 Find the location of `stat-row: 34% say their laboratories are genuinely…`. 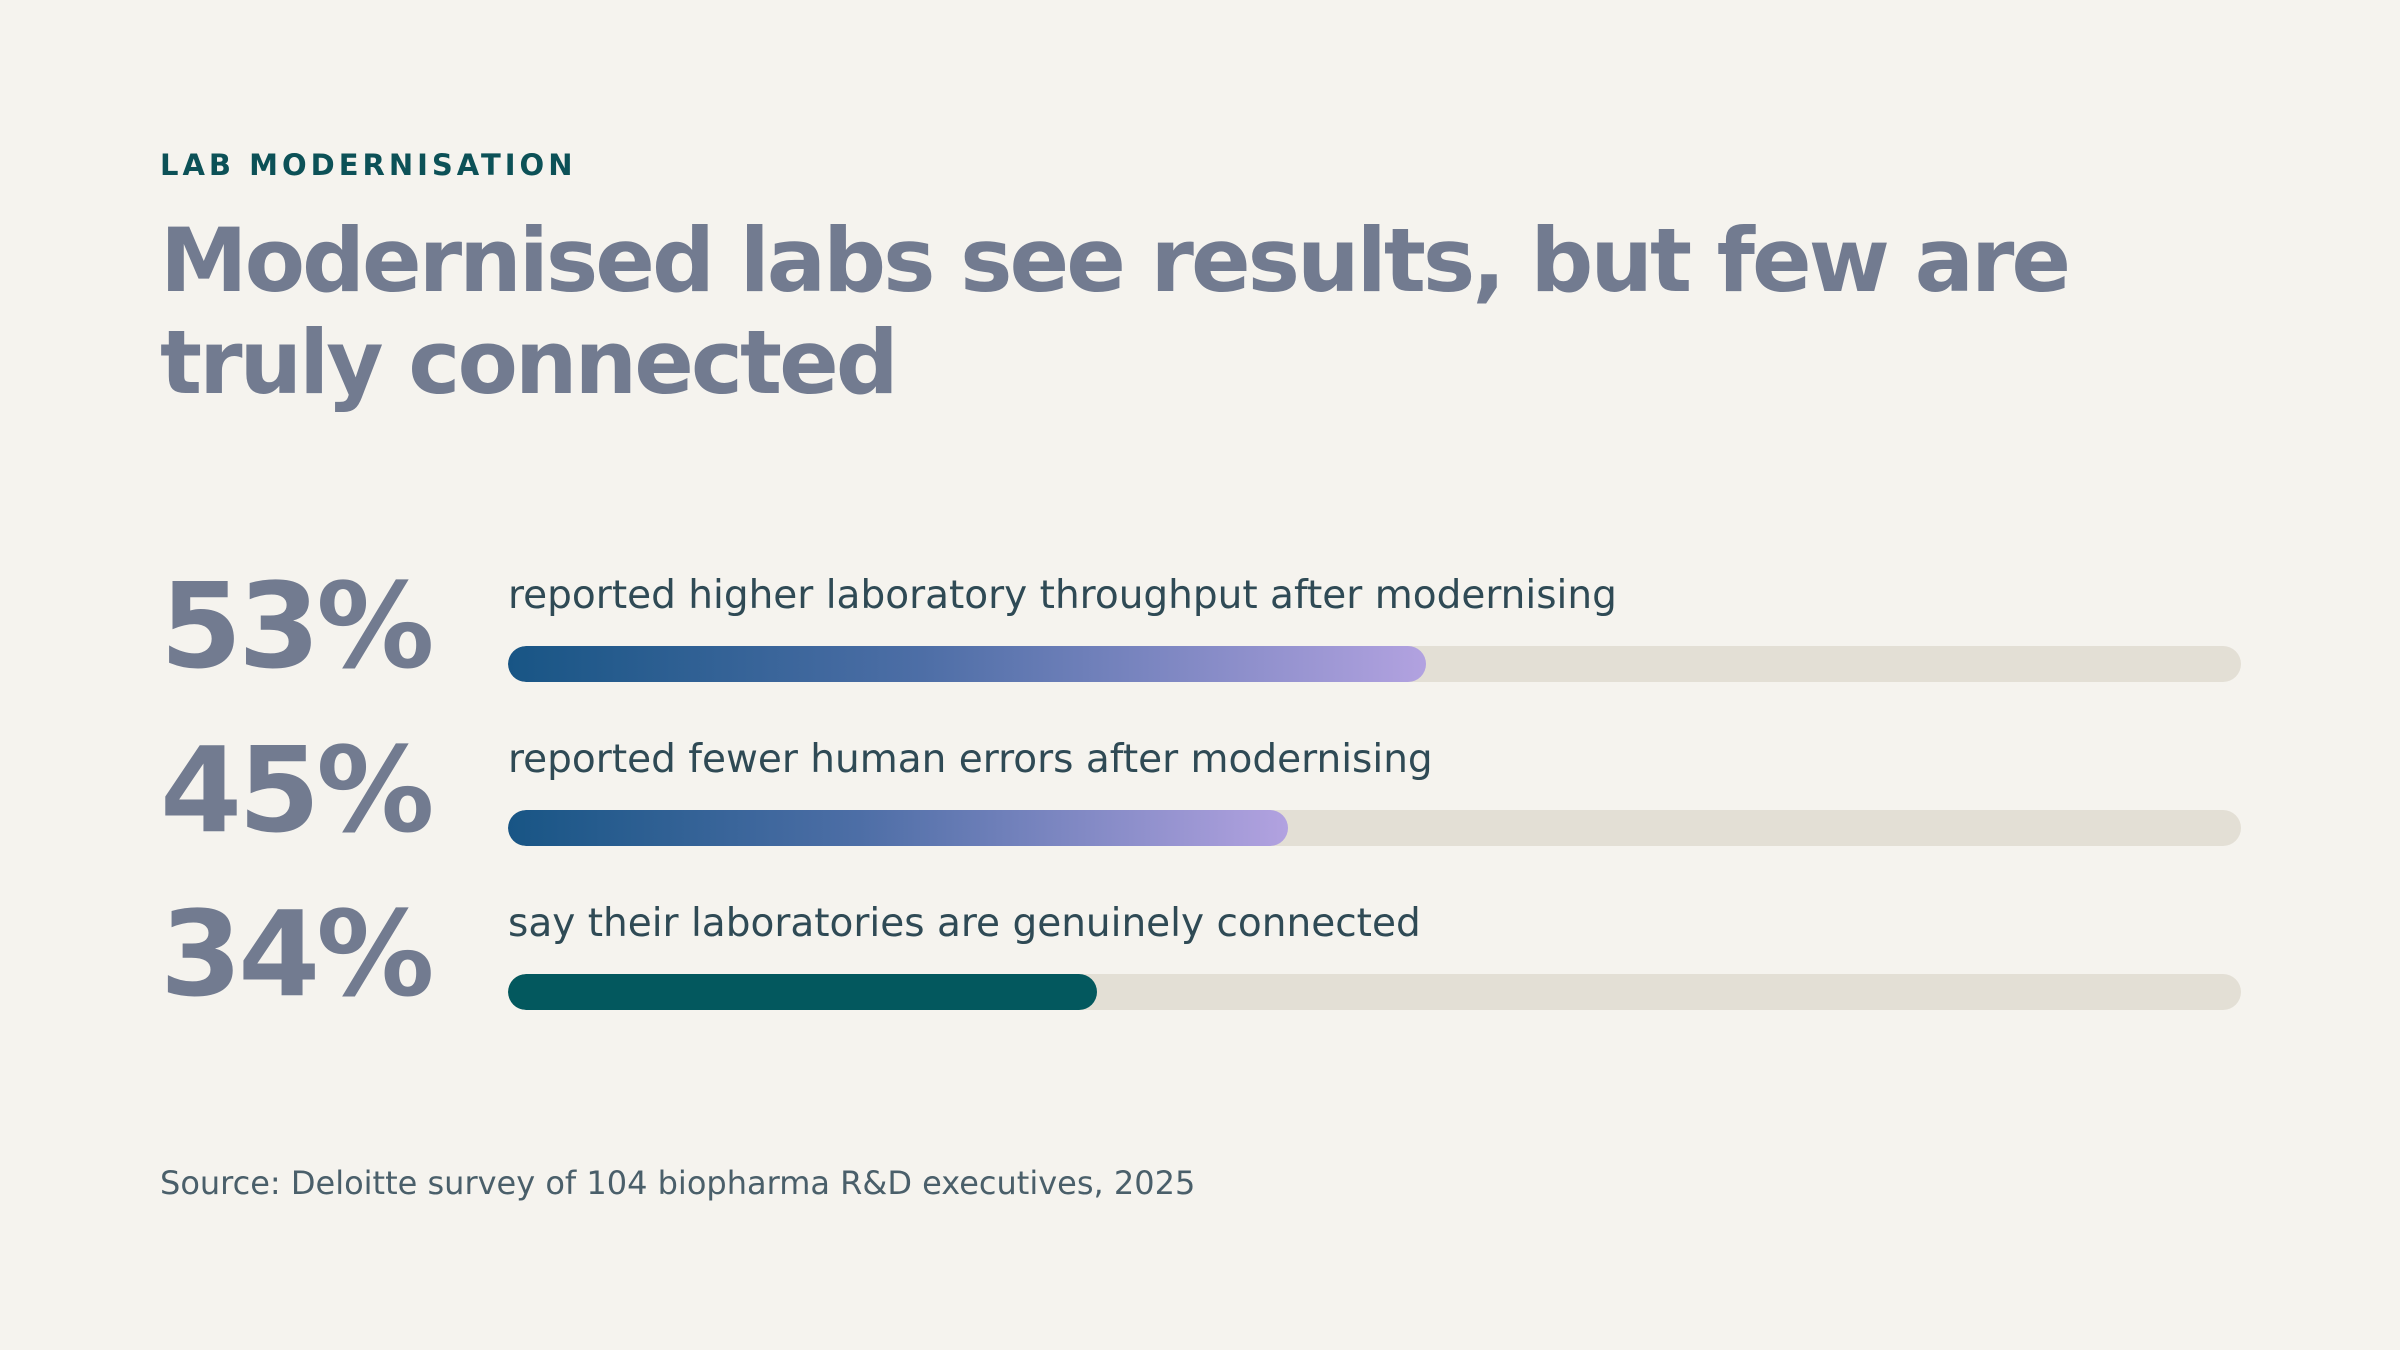

stat-row: 34% say their laboratories are genuinely… is located at coordinates (1200, 968).